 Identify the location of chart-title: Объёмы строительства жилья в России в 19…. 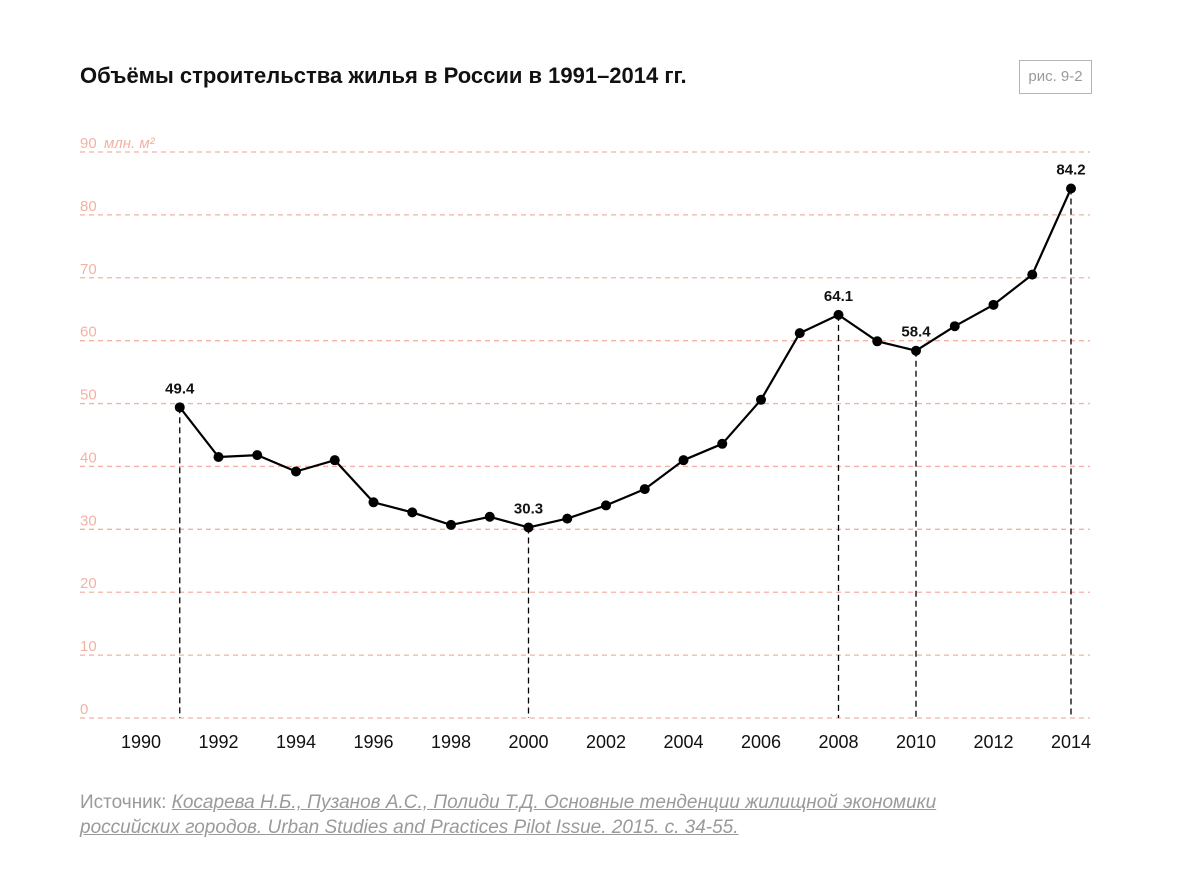
(383, 75).